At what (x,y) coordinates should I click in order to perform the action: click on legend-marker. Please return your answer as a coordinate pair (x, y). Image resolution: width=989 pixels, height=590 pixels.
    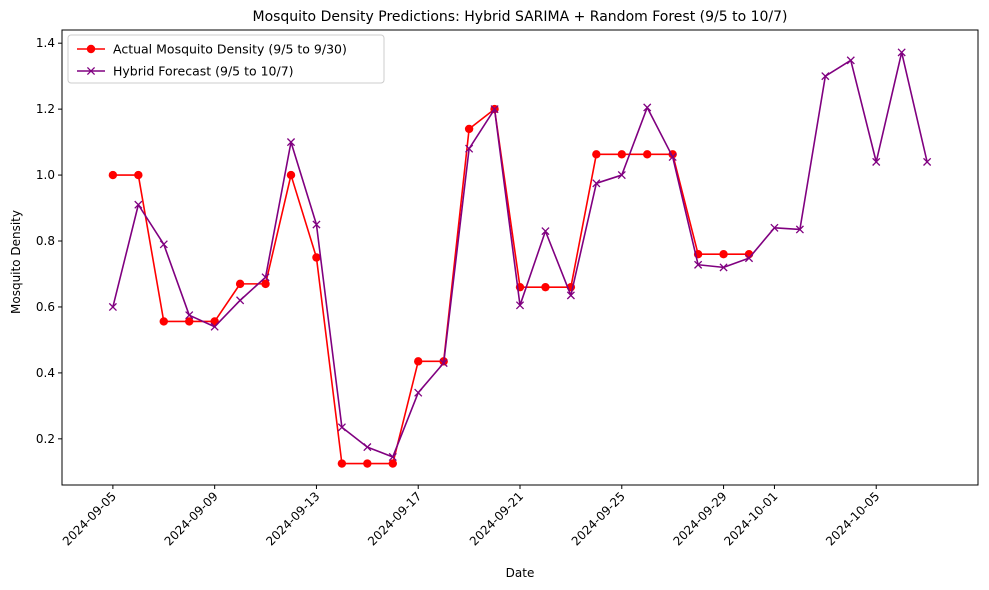
    Looking at the image, I should click on (91, 49).